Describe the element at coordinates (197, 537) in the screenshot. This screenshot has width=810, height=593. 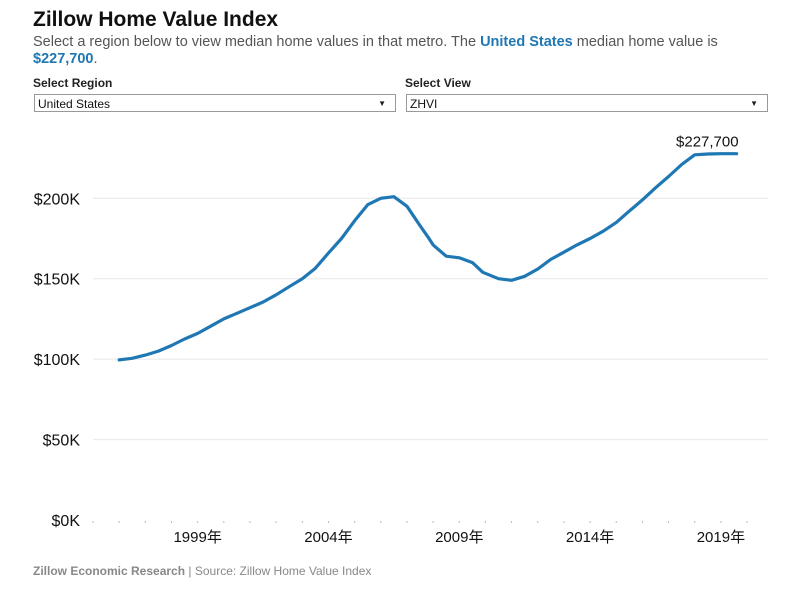
I see `x-tick-label: 1999年` at that location.